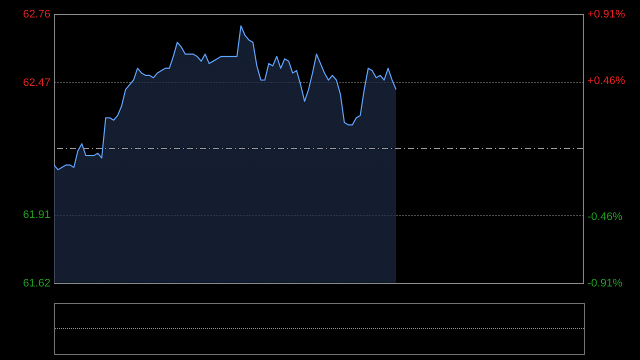  Describe the element at coordinates (36, 284) in the screenshot. I see `y-tick-label: 61.62` at that location.